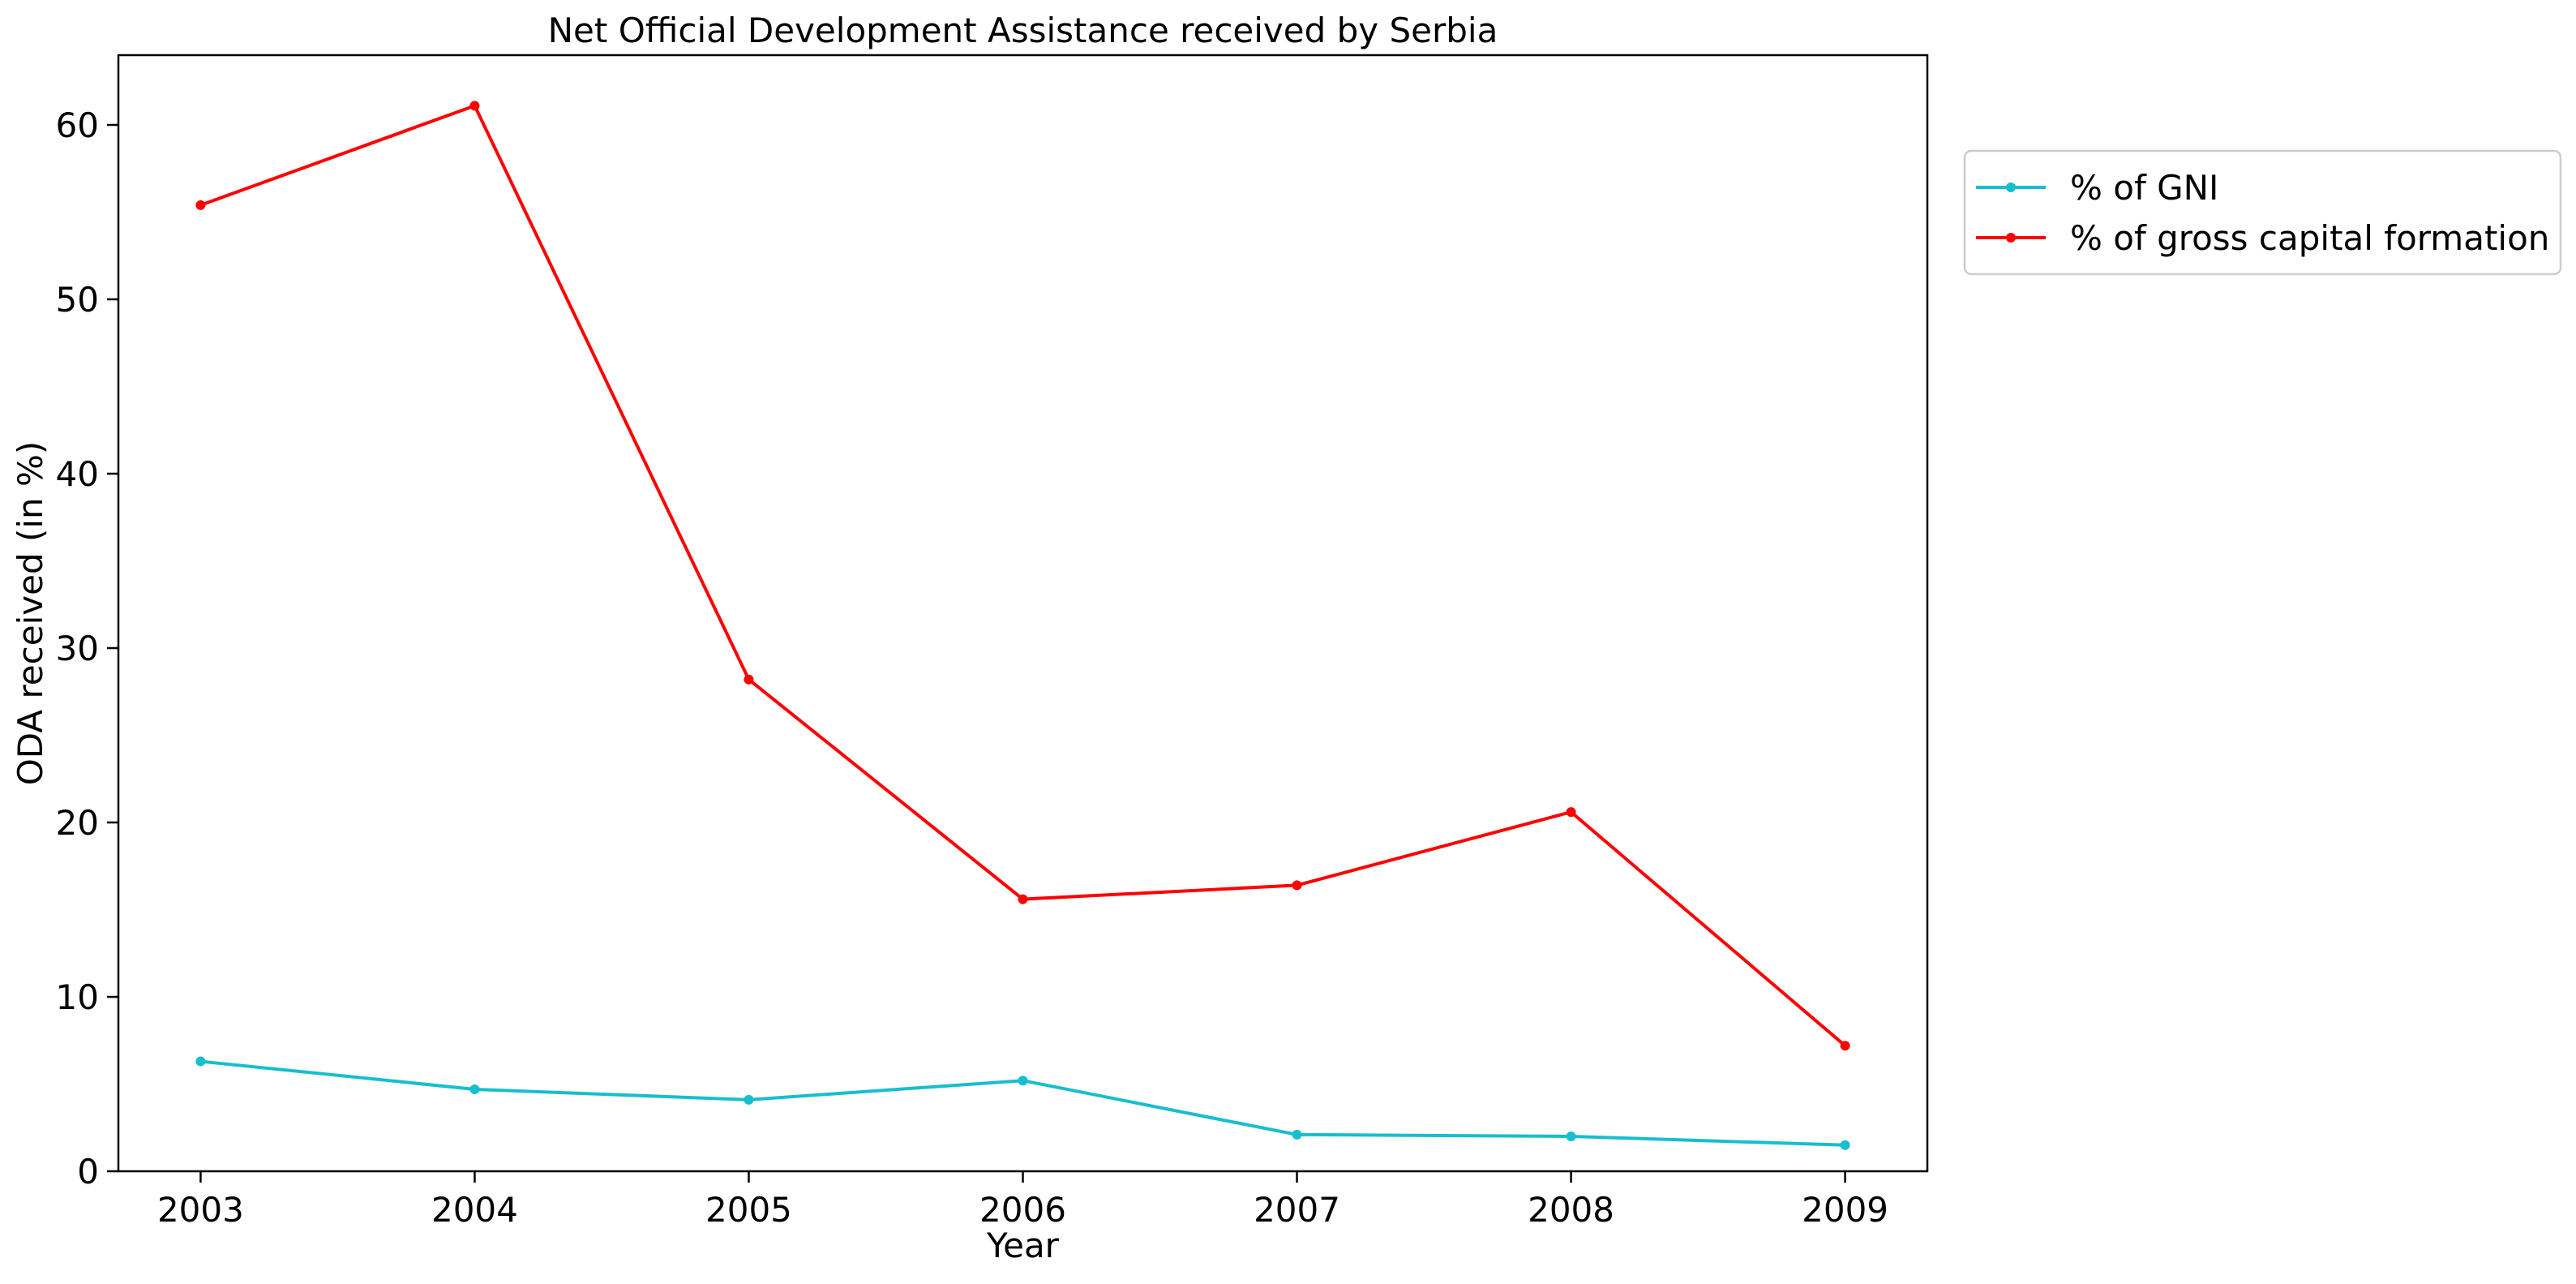  I want to click on data-point-2-2004, so click(474, 106).